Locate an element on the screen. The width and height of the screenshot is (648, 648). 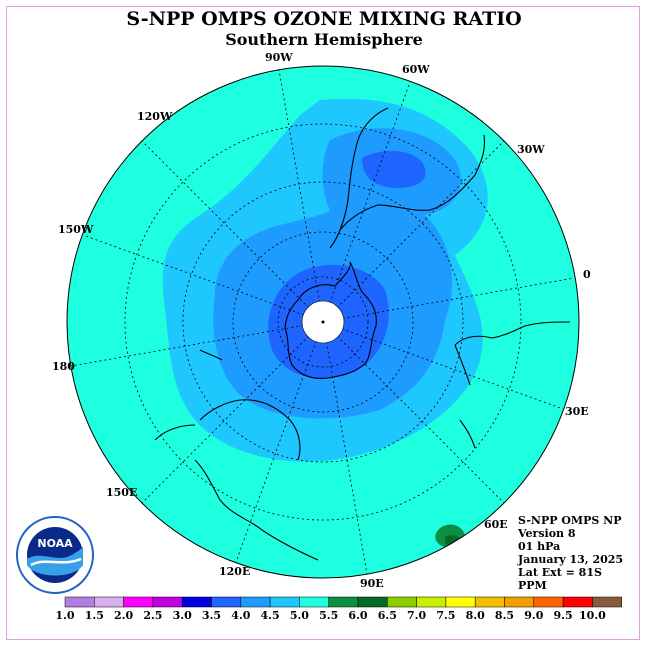
colorbar-tick-label: 9.0 is located at coordinates (534, 615).